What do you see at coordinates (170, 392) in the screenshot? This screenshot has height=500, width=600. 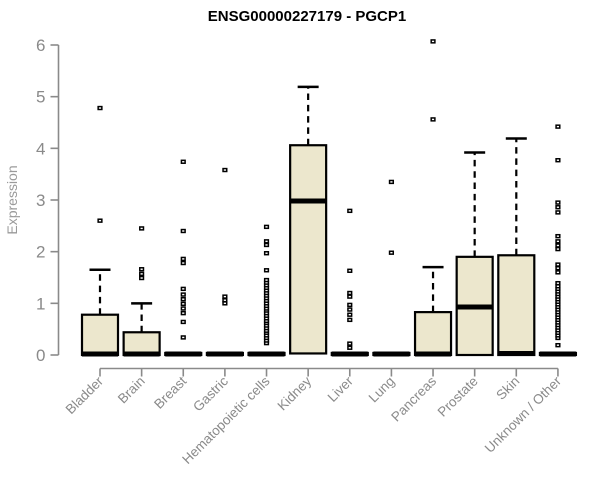 I see `x-category-label: Breast` at bounding box center [170, 392].